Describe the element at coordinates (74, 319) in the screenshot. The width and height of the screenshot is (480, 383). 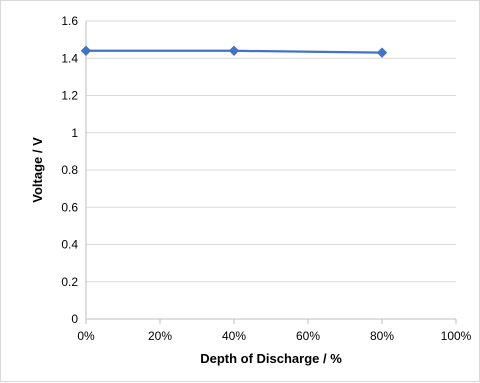
I see `y-tick-label: 0` at that location.